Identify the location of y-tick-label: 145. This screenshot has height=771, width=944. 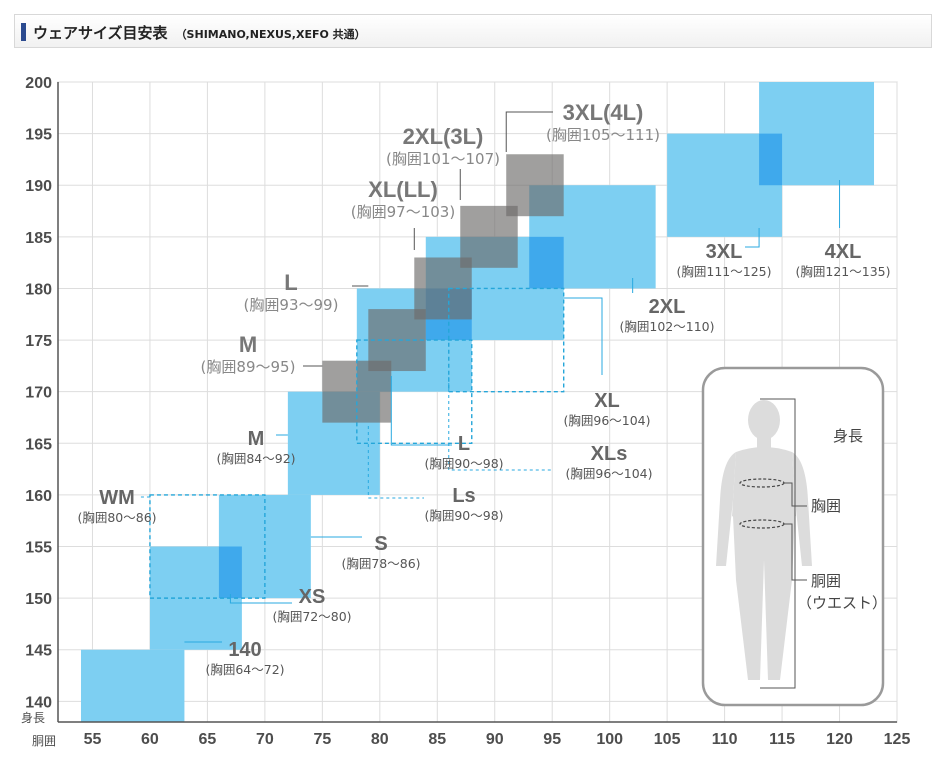
(38, 651).